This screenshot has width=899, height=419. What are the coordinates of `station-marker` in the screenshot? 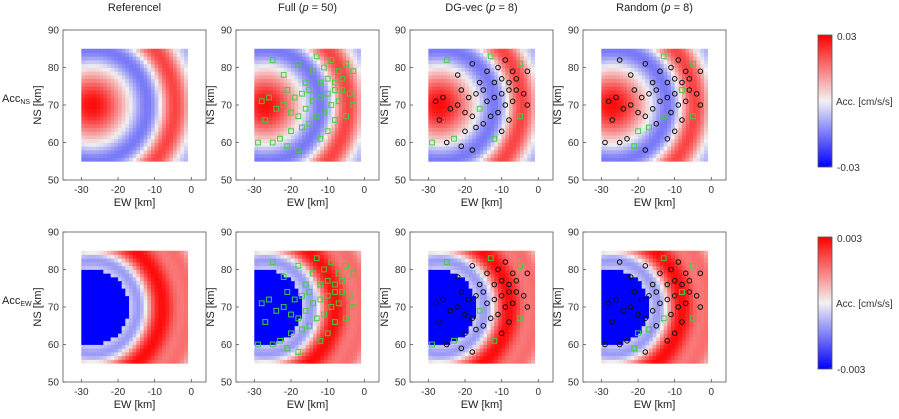 It's located at (505, 60).